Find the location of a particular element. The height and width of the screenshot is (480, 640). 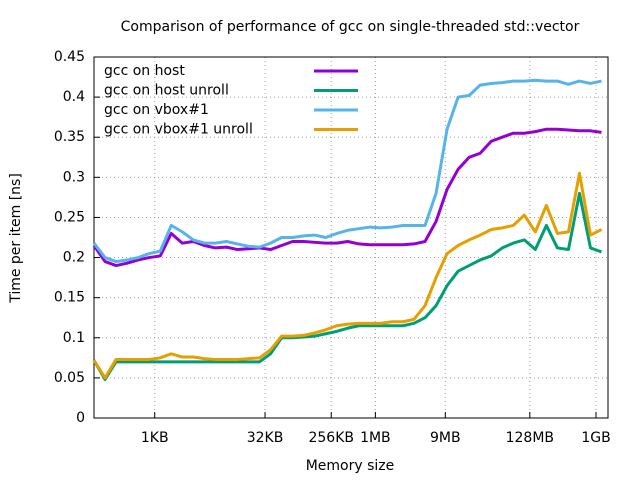

legend-label: gcc on host is located at coordinates (144, 71).